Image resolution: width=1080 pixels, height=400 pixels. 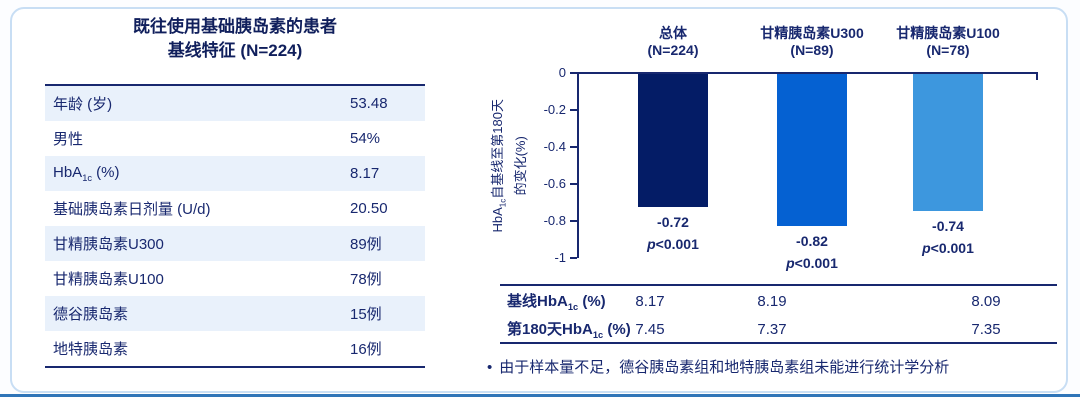 I want to click on group-name: 甘精胰岛素U100, so click(x=948, y=33).